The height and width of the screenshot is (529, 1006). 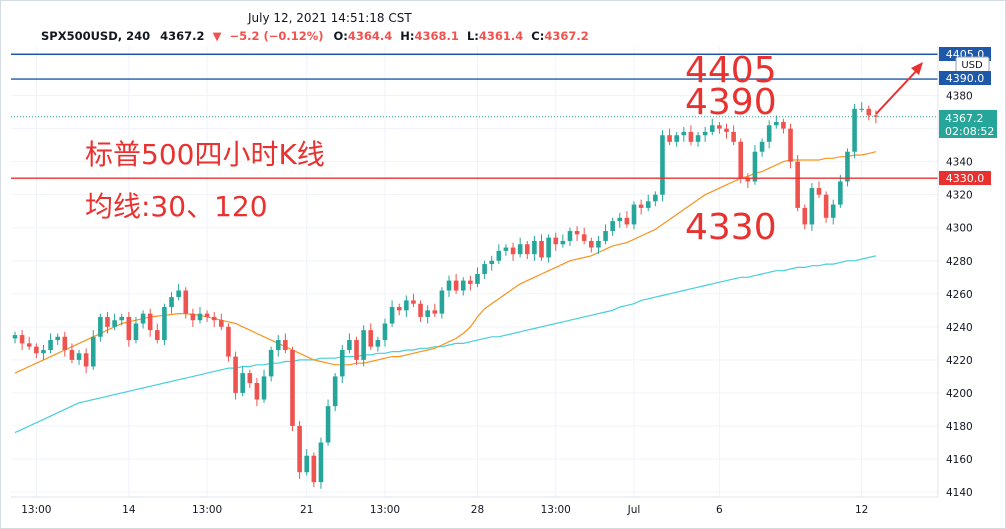 I want to click on currency-text: USD, so click(x=972, y=65).